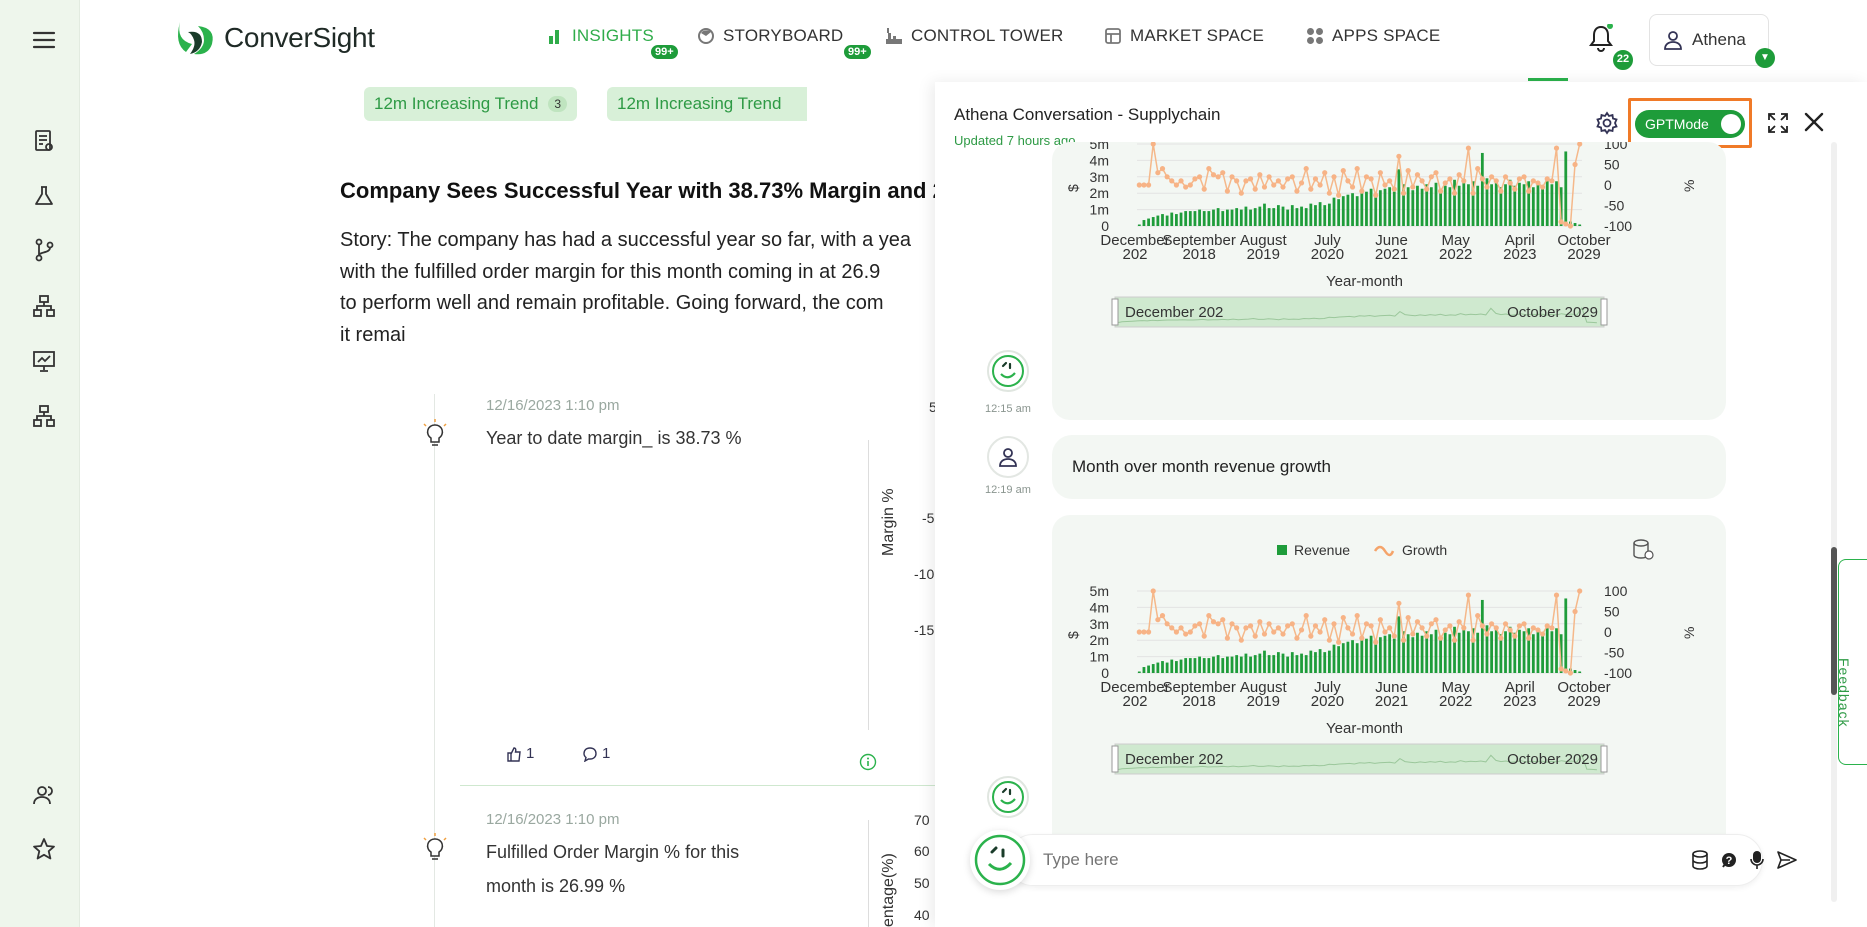 The image size is (1867, 927). What do you see at coordinates (44, 141) in the screenshot?
I see `report-icon` at bounding box center [44, 141].